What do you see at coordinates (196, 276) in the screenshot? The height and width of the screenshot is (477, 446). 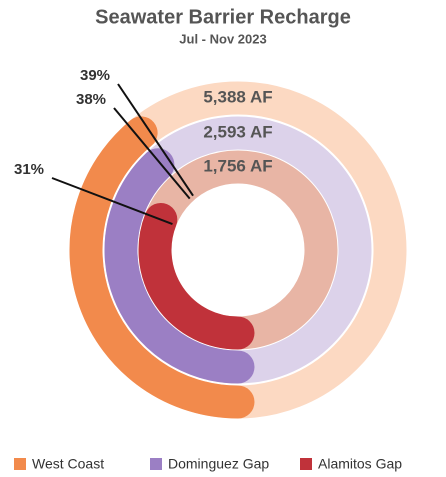 I see `progress-arc` at bounding box center [196, 276].